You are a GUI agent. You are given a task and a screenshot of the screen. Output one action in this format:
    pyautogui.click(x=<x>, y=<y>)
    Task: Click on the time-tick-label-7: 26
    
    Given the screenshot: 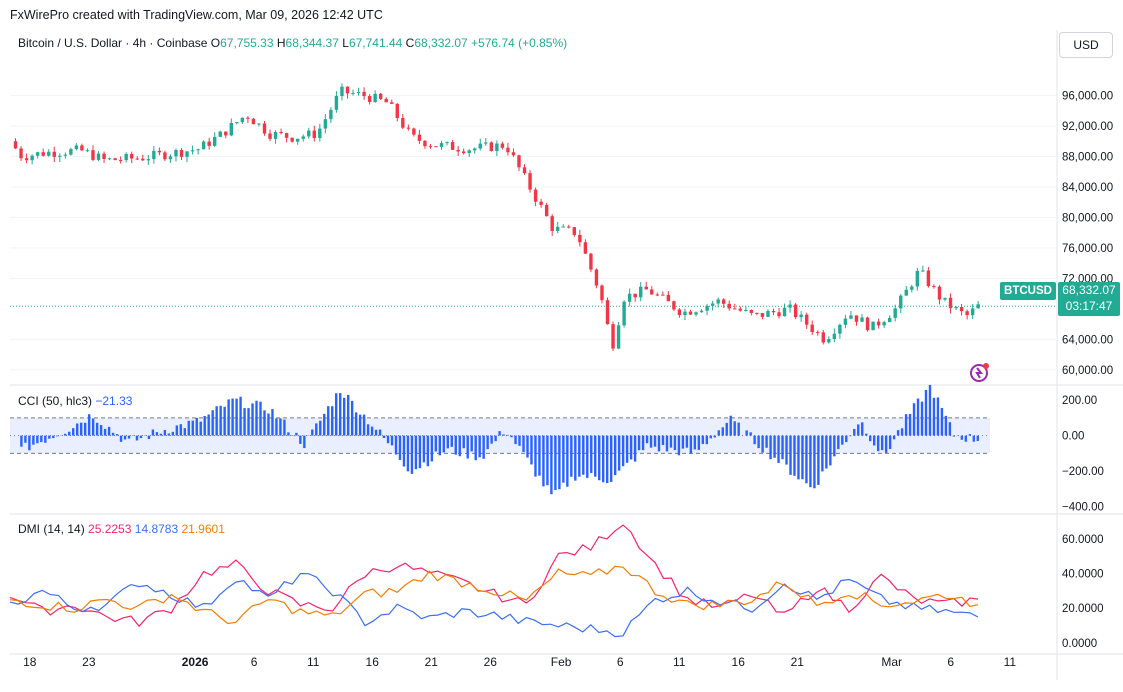 What is the action you would take?
    pyautogui.click(x=491, y=662)
    